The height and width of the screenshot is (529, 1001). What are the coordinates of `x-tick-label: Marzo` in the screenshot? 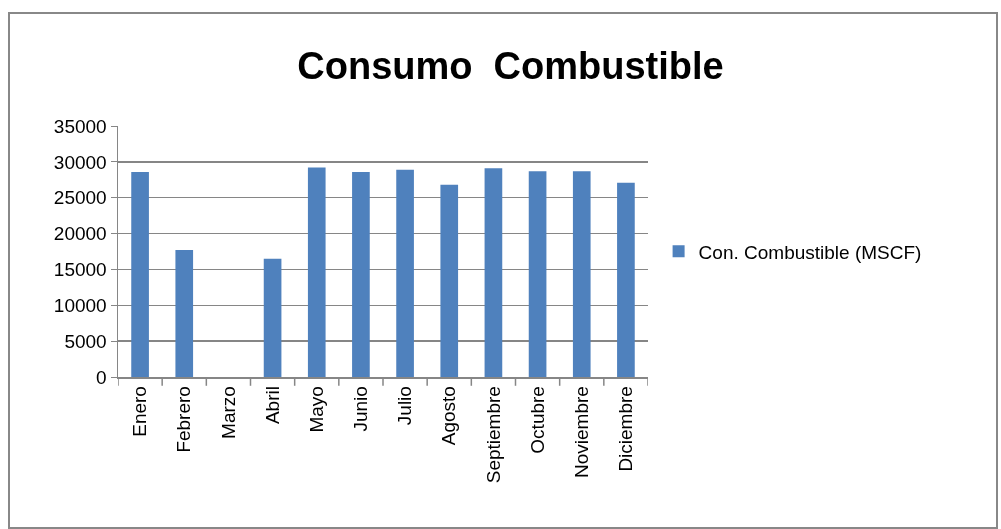 It's located at (228, 412).